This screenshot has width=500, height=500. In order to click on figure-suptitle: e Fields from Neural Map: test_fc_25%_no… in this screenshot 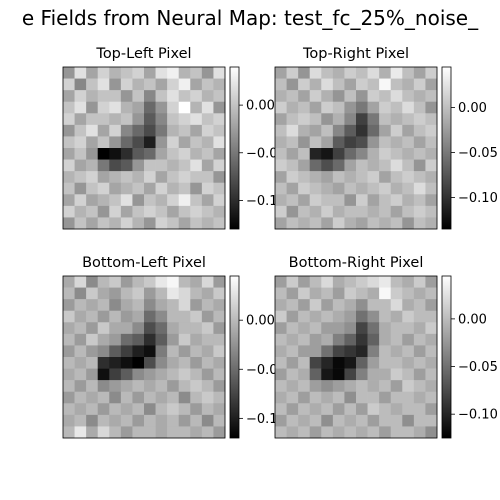, I will do `click(250, 18)`.